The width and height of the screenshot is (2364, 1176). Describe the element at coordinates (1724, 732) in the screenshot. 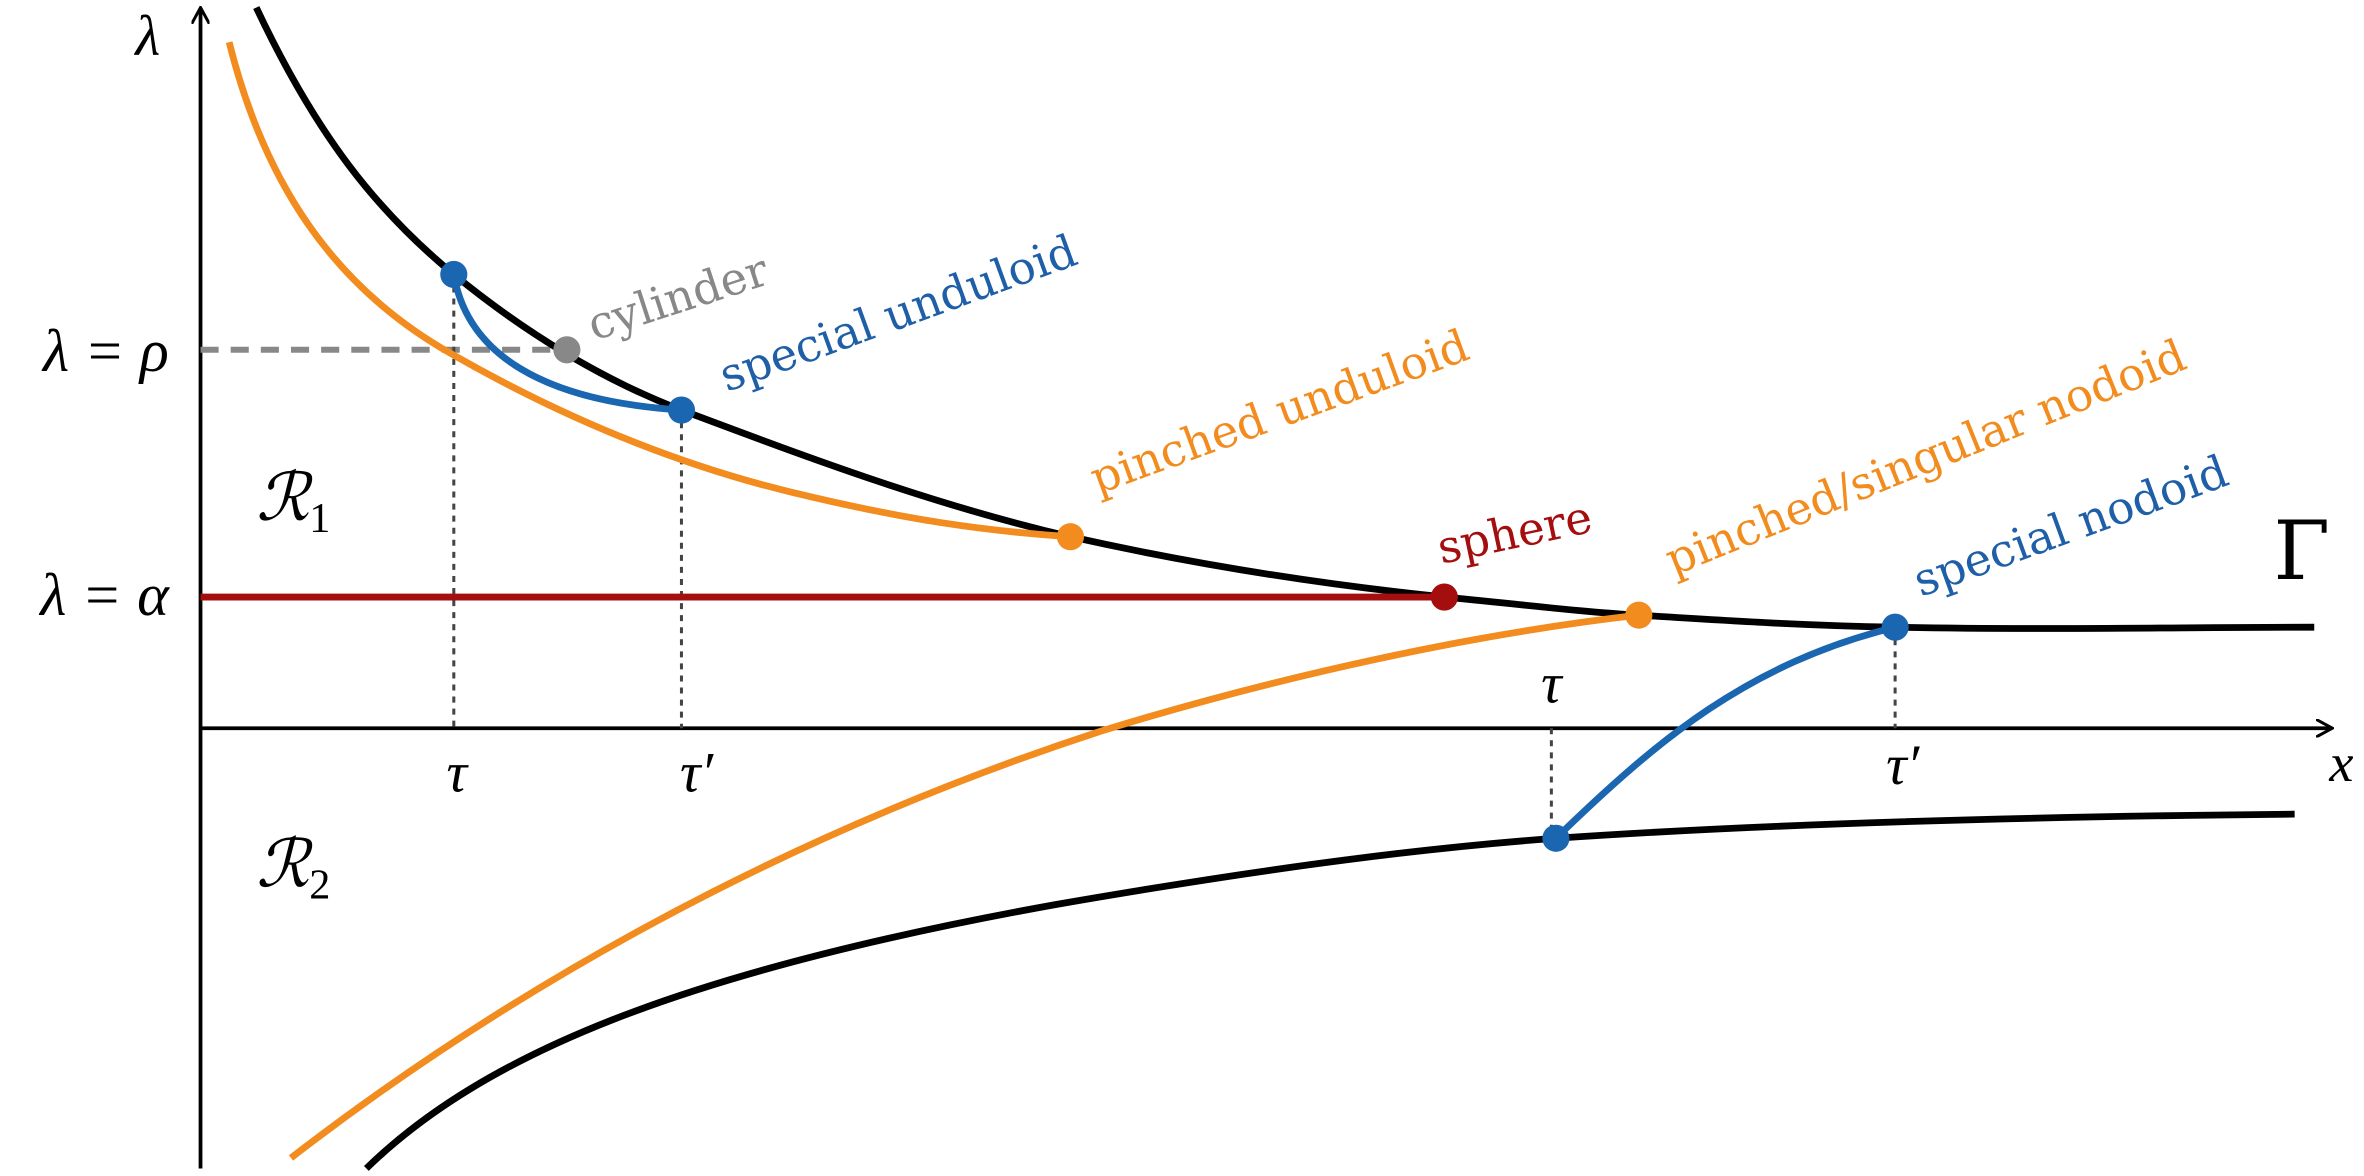

I see `special-nodoid-curve` at that location.